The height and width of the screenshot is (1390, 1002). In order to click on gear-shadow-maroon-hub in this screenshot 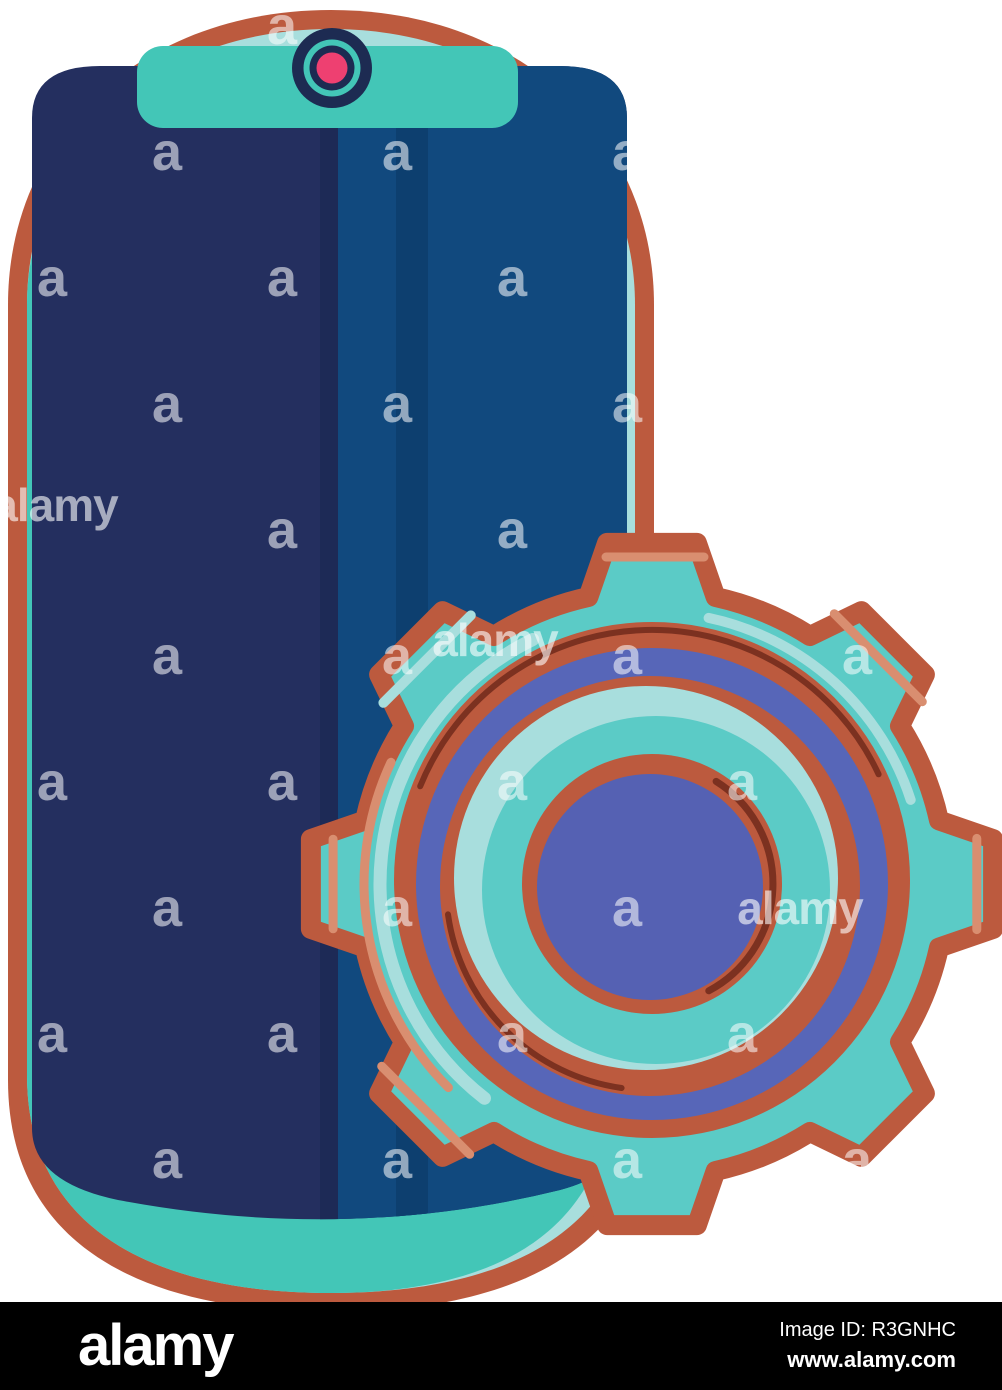, I will do `click(741, 886)`.